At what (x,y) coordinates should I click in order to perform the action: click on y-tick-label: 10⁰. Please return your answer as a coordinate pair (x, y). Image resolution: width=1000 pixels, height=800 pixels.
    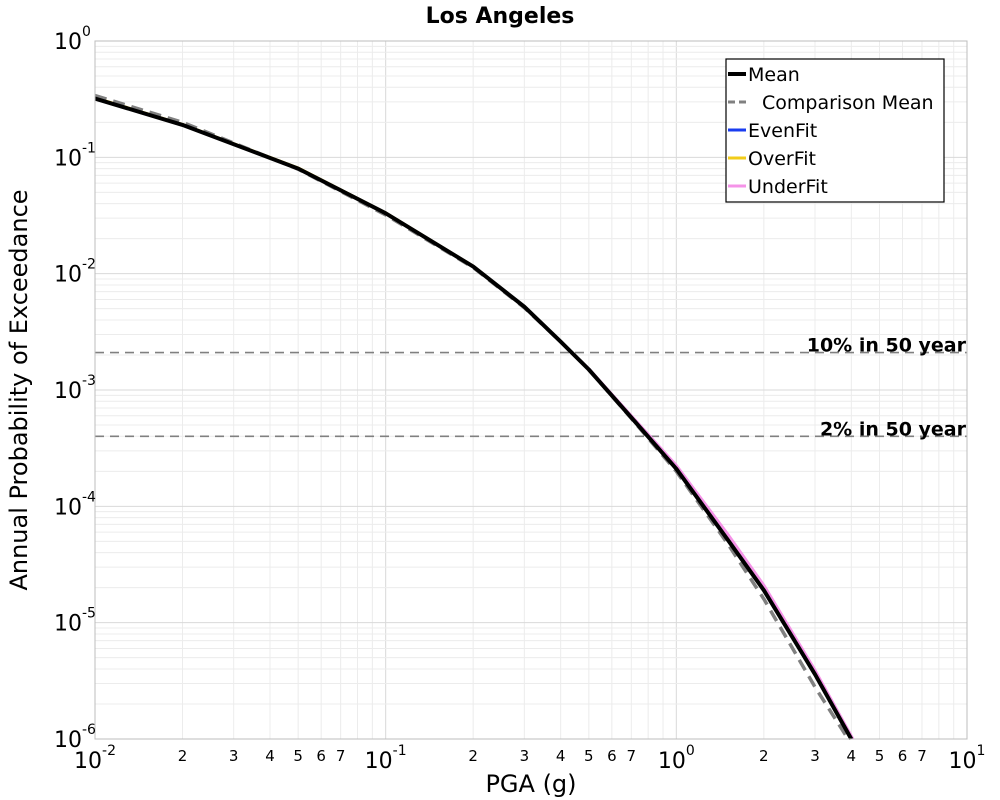
    Looking at the image, I should click on (72, 39).